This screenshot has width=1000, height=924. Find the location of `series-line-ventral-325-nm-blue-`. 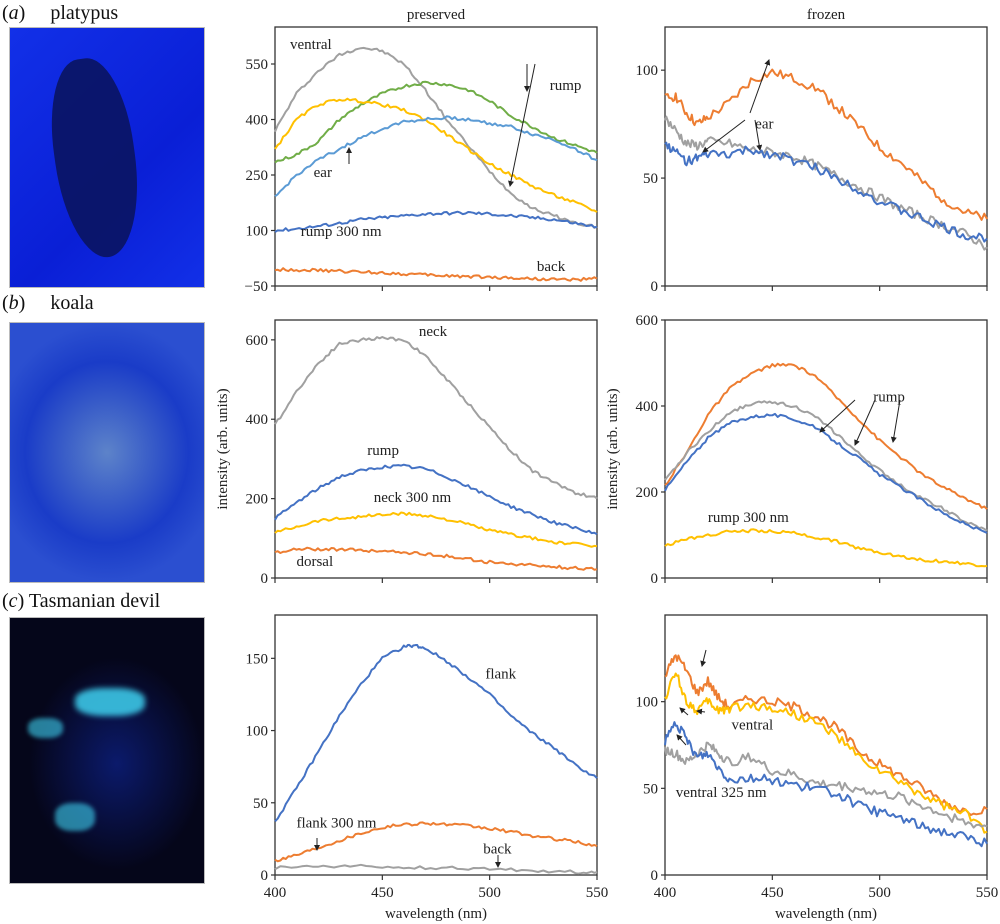

series-line-ventral-325-nm-blue- is located at coordinates (826, 784).